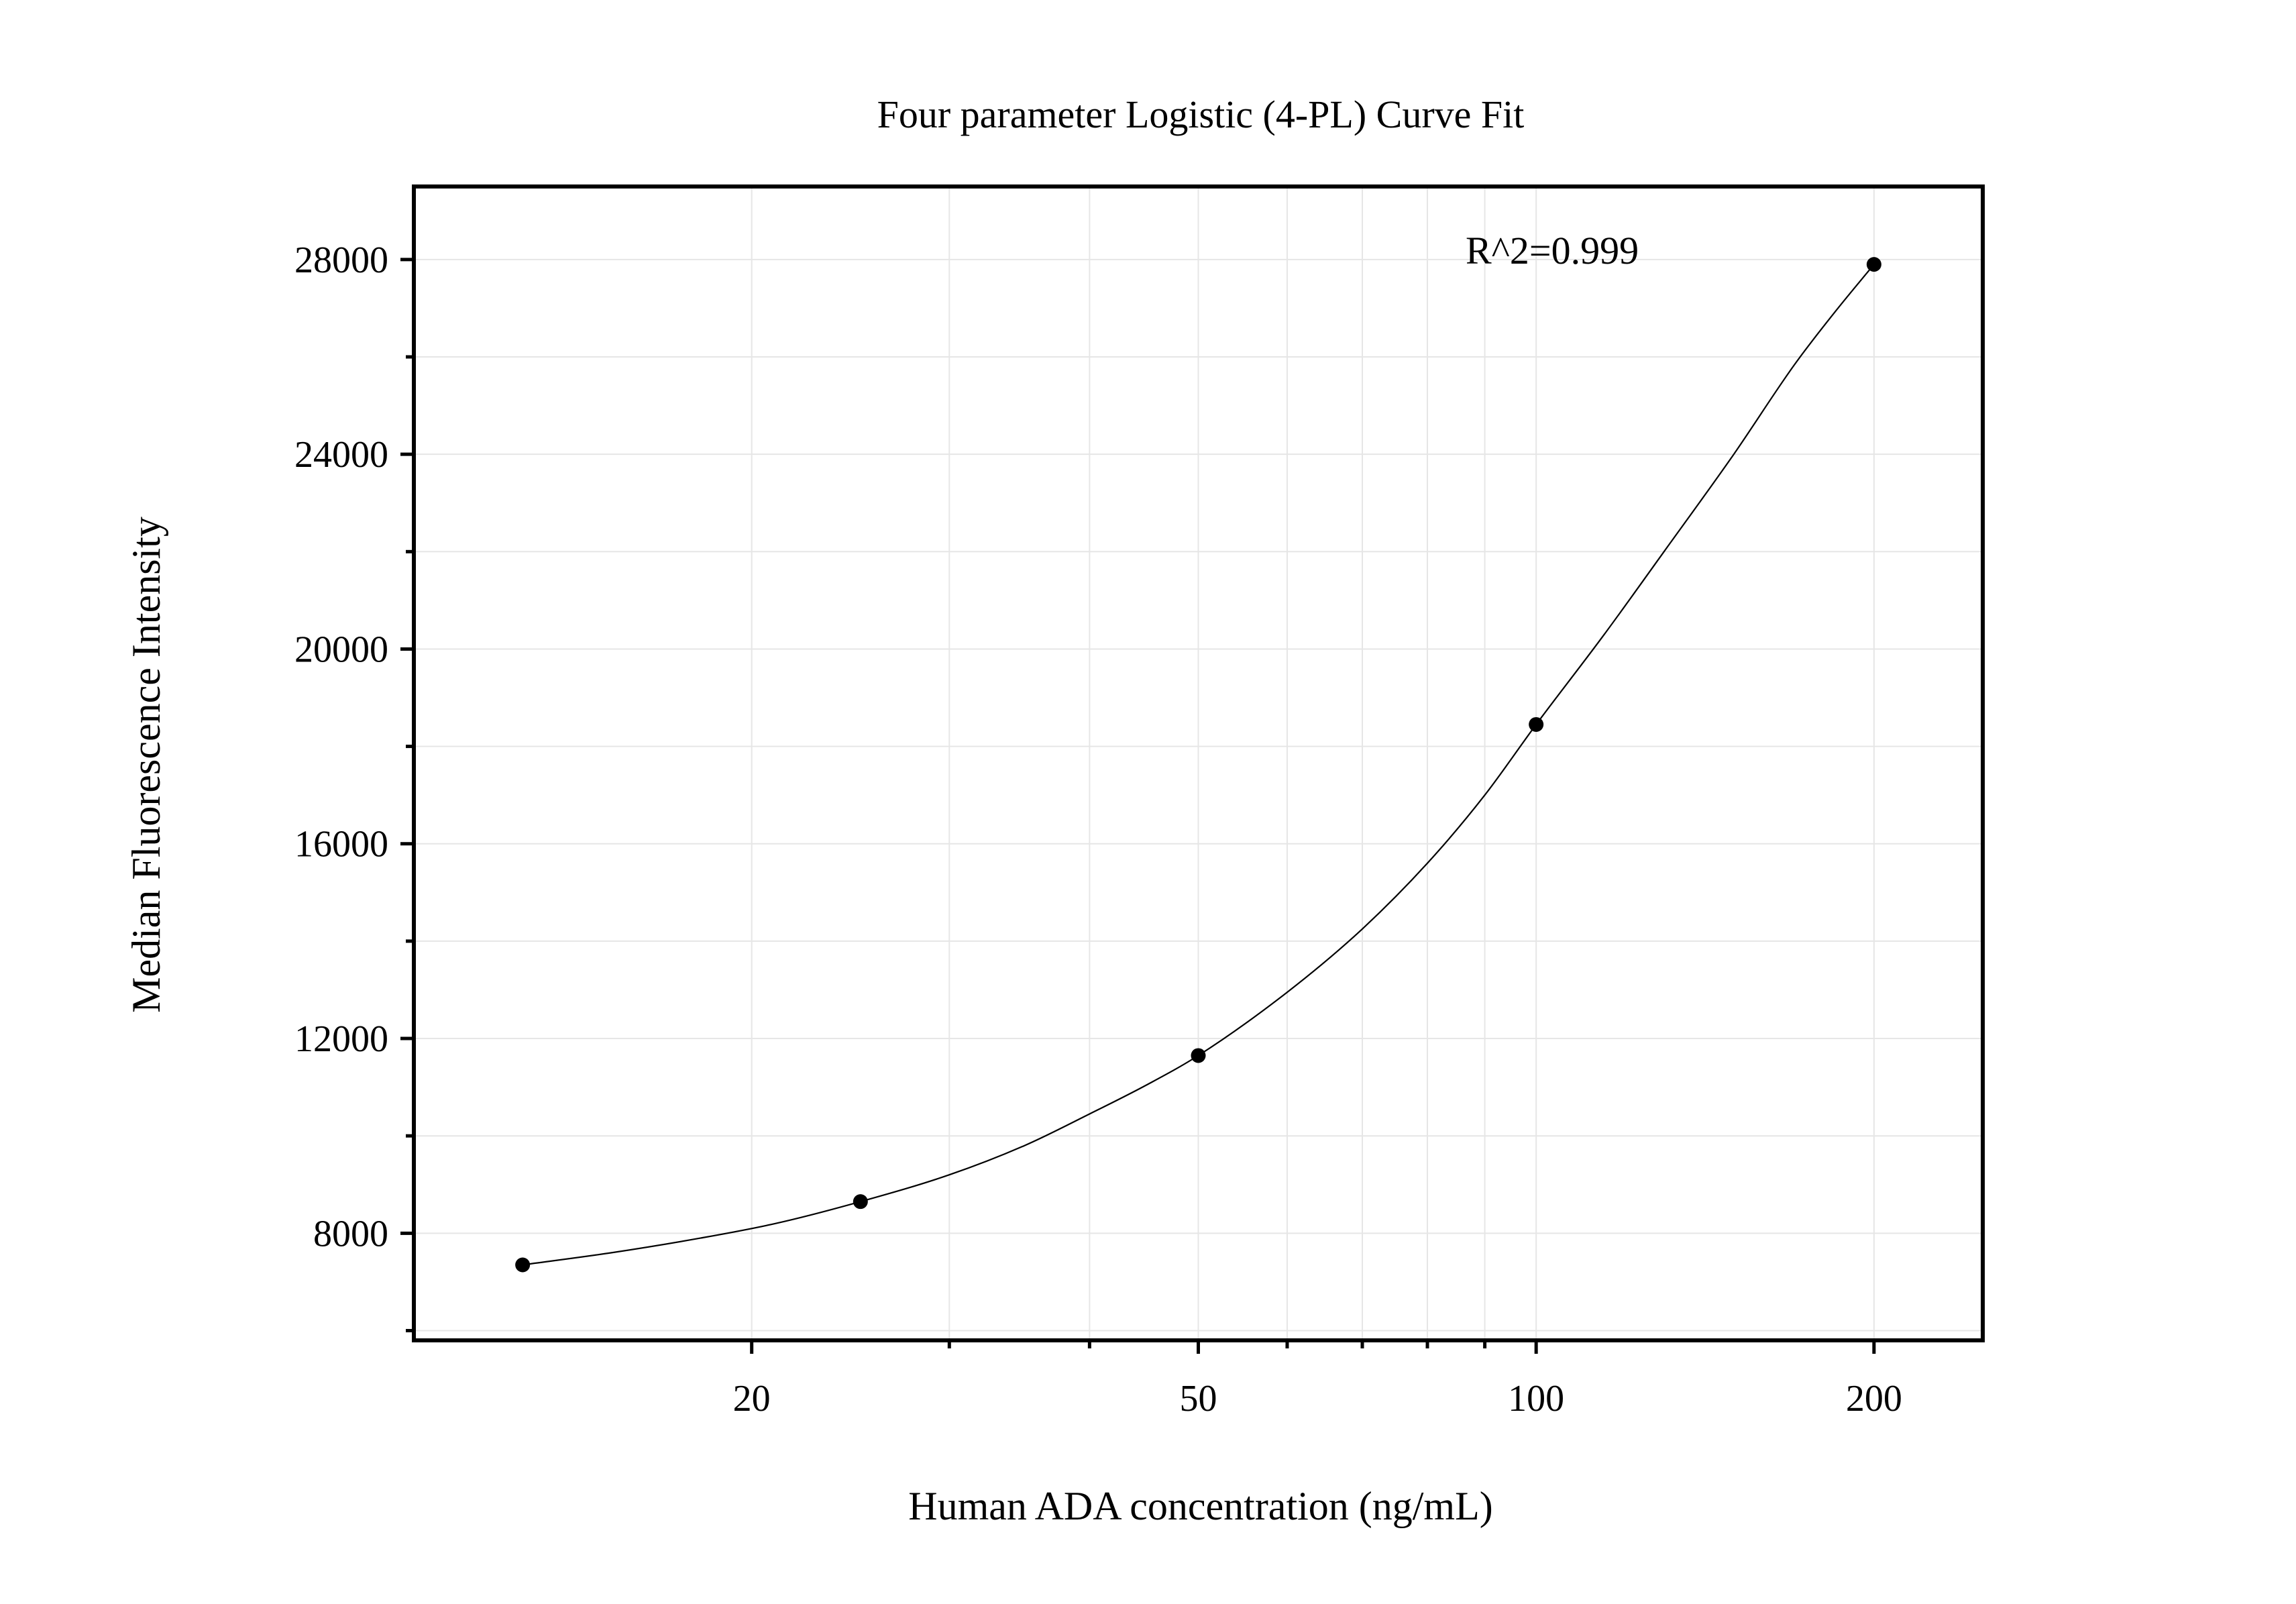  Describe the element at coordinates (1536, 1399) in the screenshot. I see `x-tick-label: 100` at that location.